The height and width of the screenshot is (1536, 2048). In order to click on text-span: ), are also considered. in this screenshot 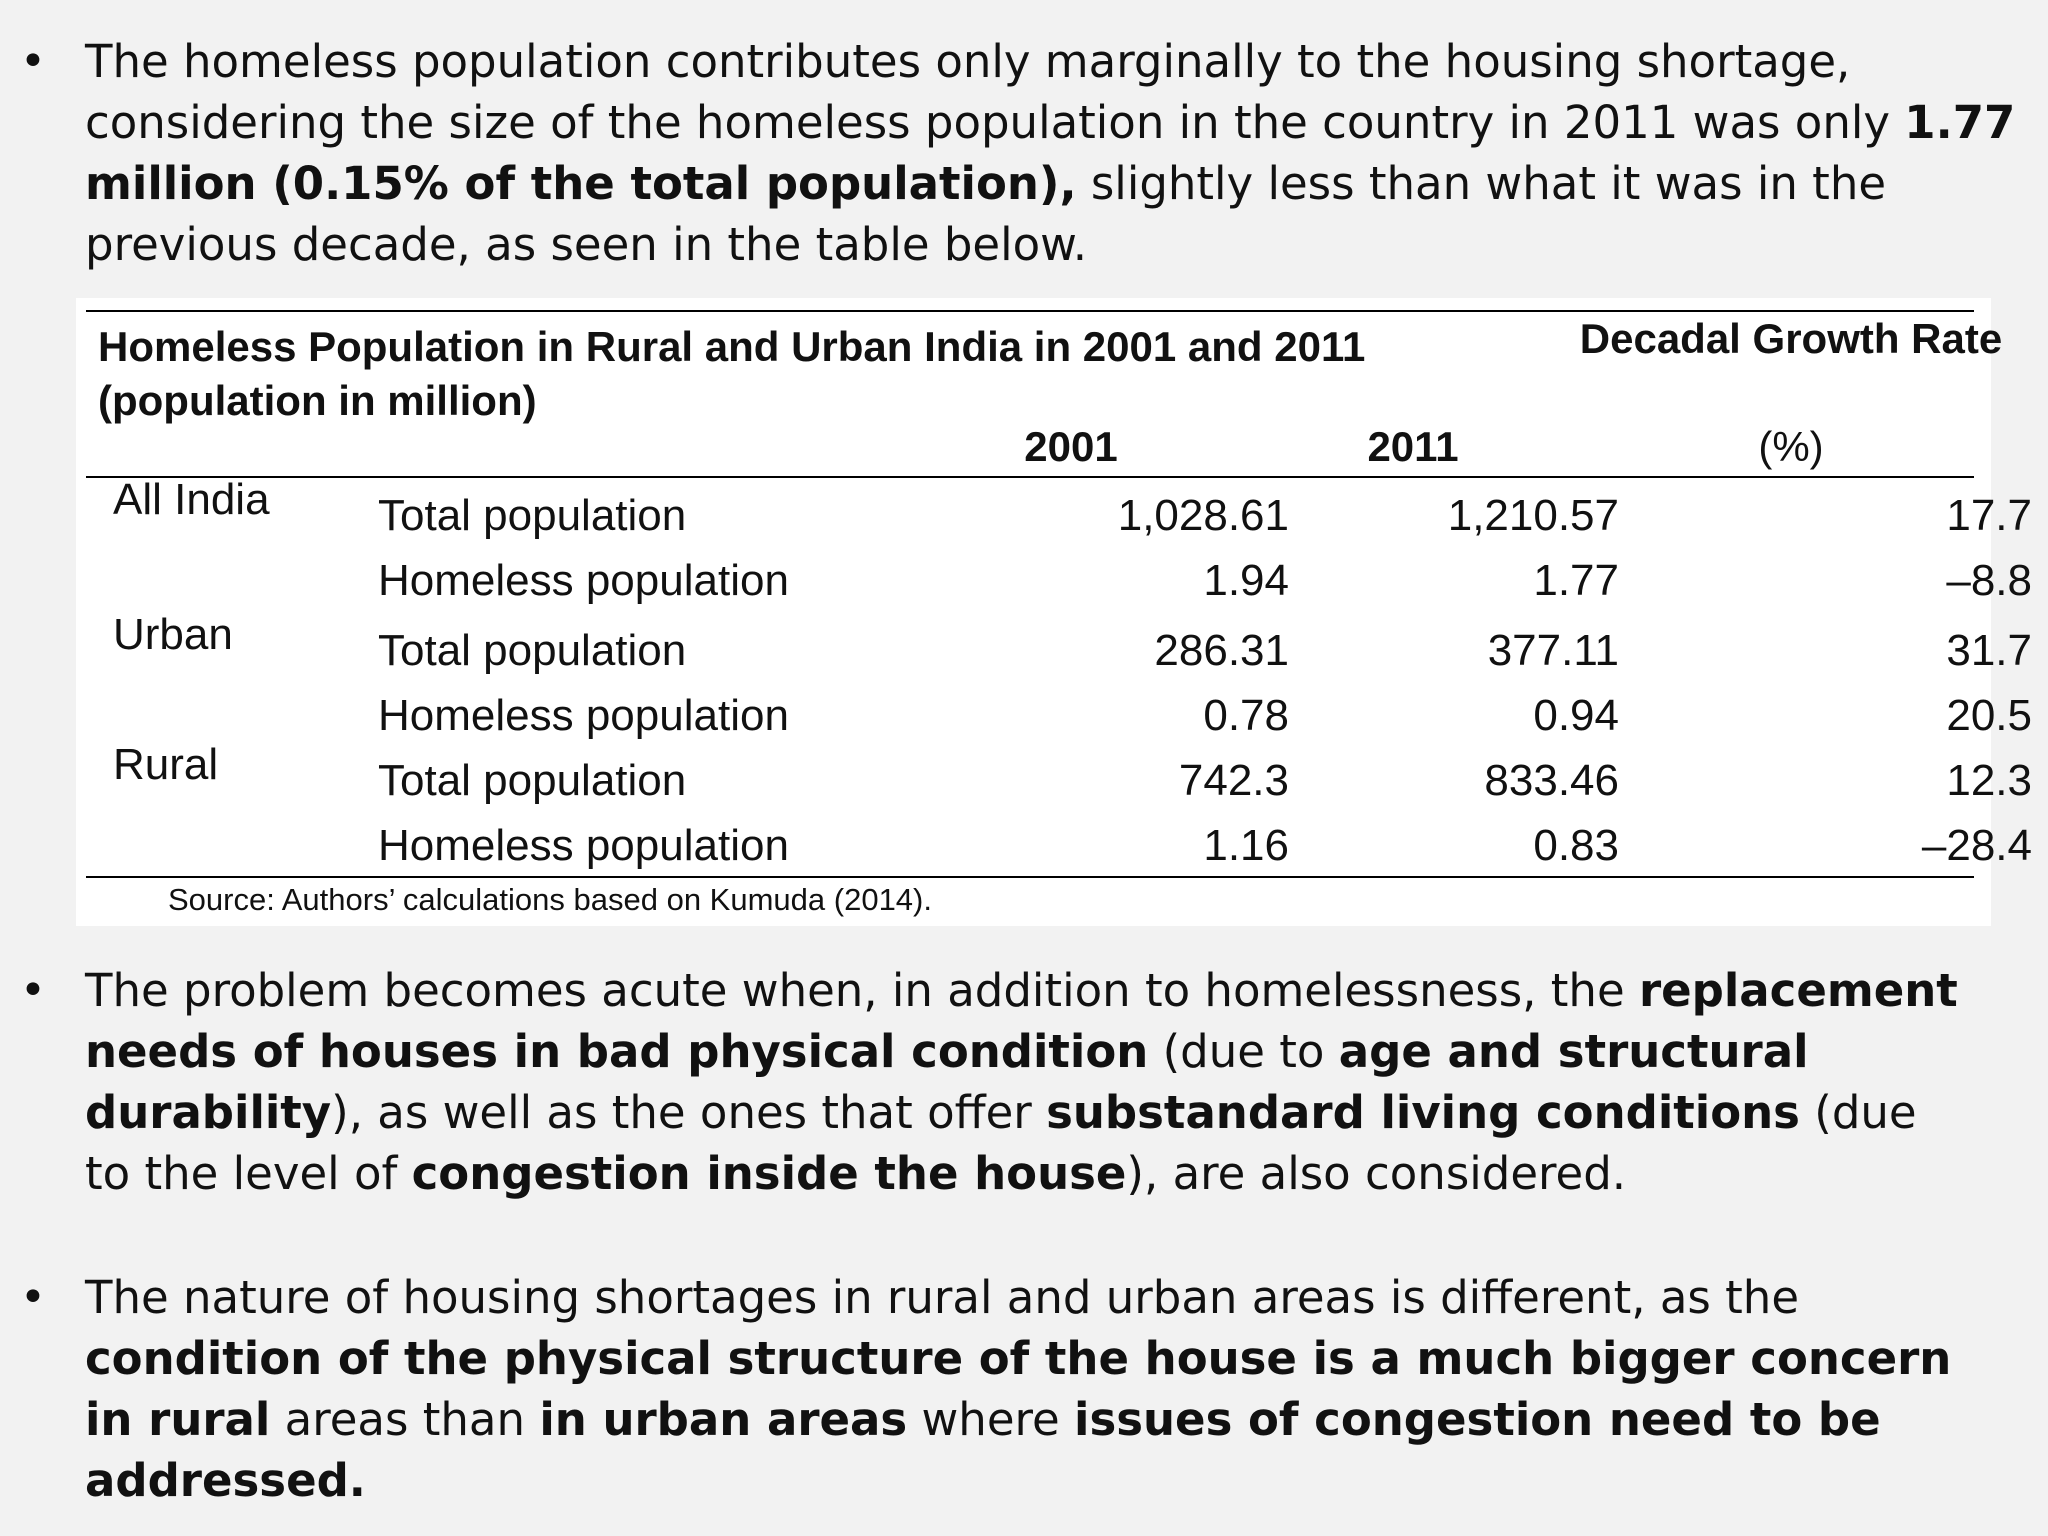, I will do `click(1376, 1173)`.